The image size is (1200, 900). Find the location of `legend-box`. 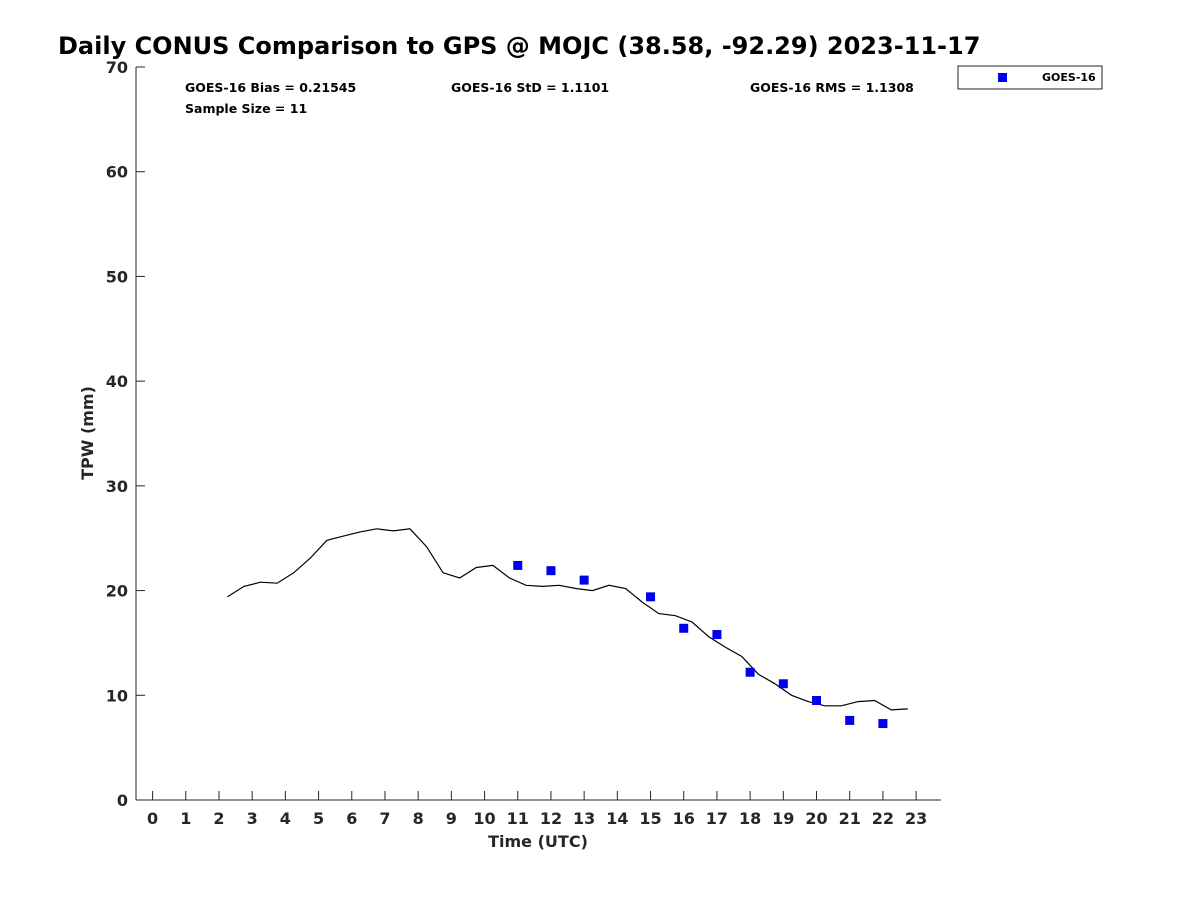

legend-box is located at coordinates (1030, 77).